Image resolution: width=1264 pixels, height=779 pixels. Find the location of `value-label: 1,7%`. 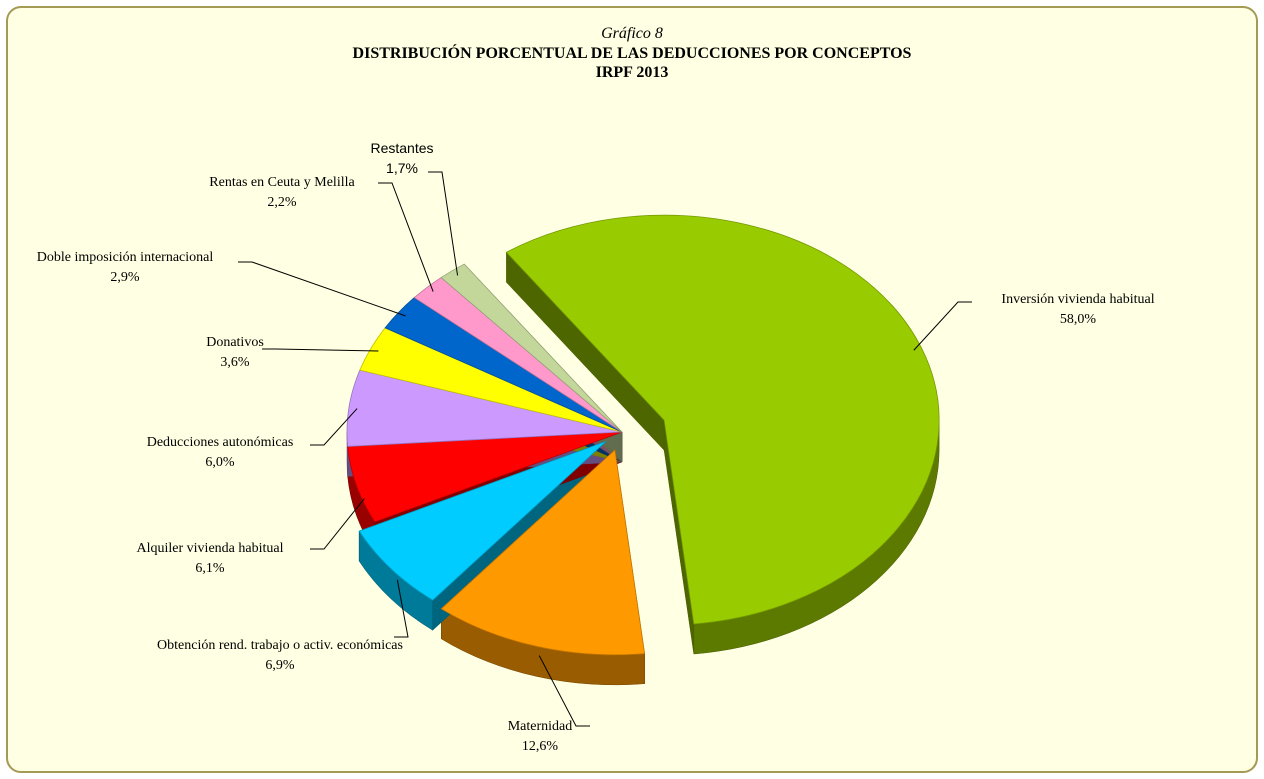

value-label: 1,7% is located at coordinates (402, 168).